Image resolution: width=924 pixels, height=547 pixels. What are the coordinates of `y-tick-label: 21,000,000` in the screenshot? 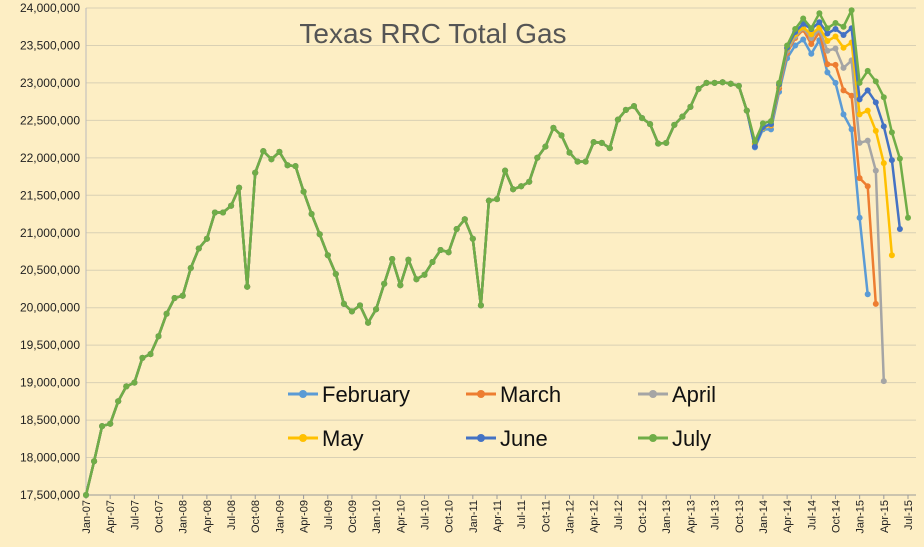 It's located at (50, 233).